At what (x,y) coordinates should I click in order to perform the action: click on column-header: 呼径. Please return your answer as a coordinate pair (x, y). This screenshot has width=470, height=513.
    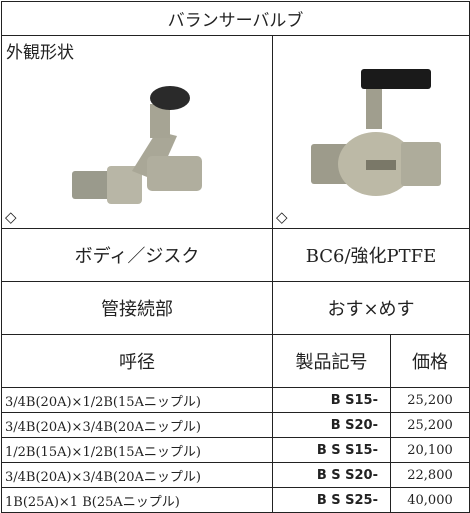
    Looking at the image, I should click on (137, 361).